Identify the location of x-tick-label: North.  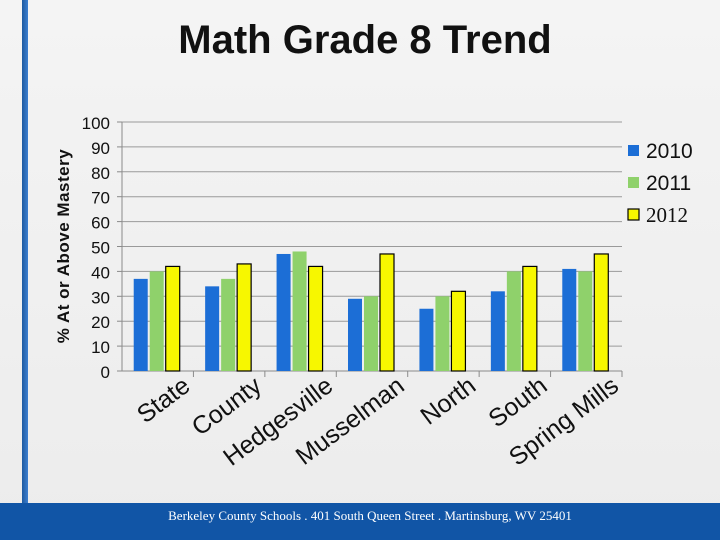
(448, 400).